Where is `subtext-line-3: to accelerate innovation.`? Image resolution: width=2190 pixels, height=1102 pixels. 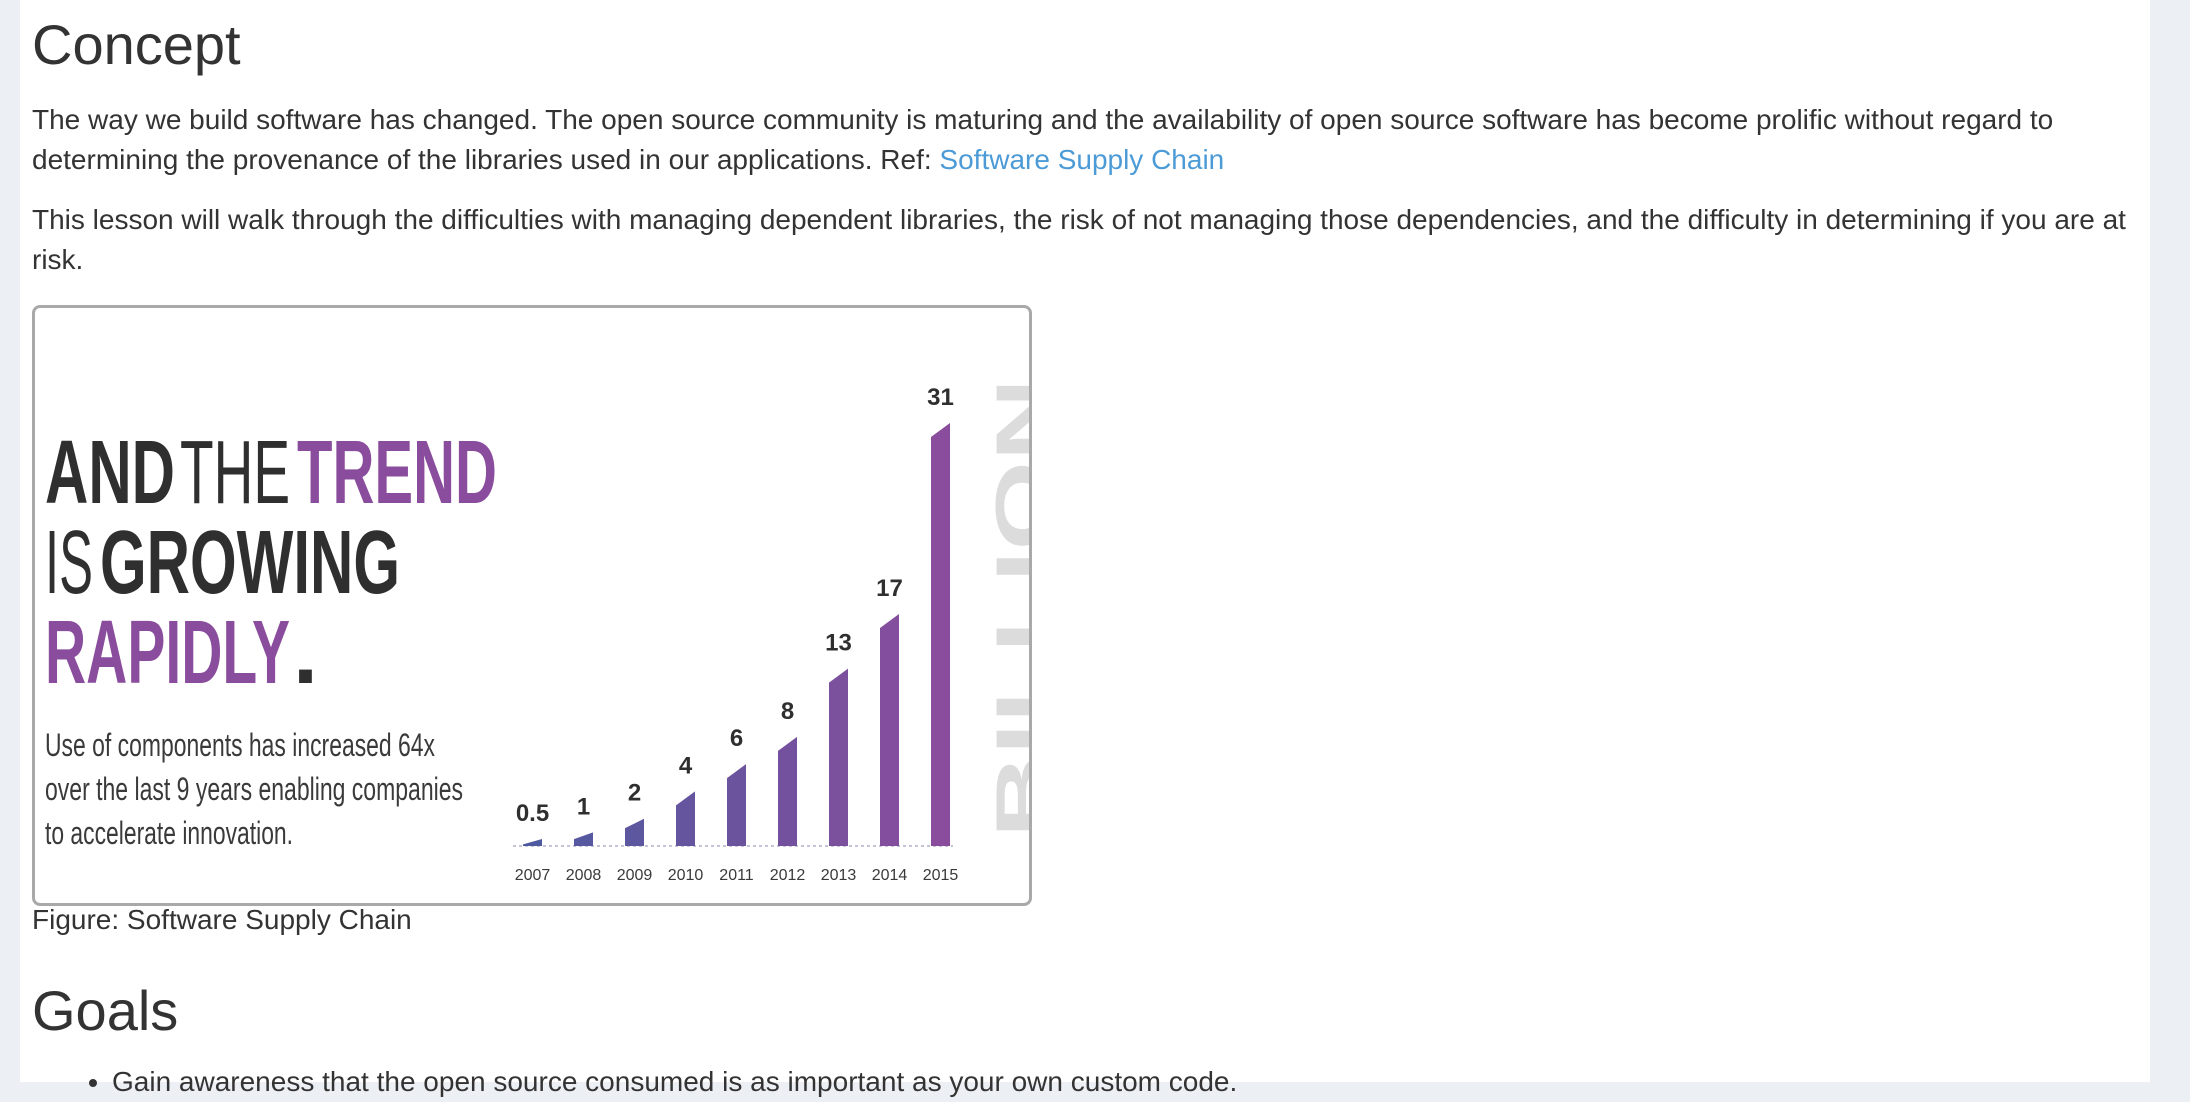
subtext-line-3: to accelerate innovation. is located at coordinates (169, 833).